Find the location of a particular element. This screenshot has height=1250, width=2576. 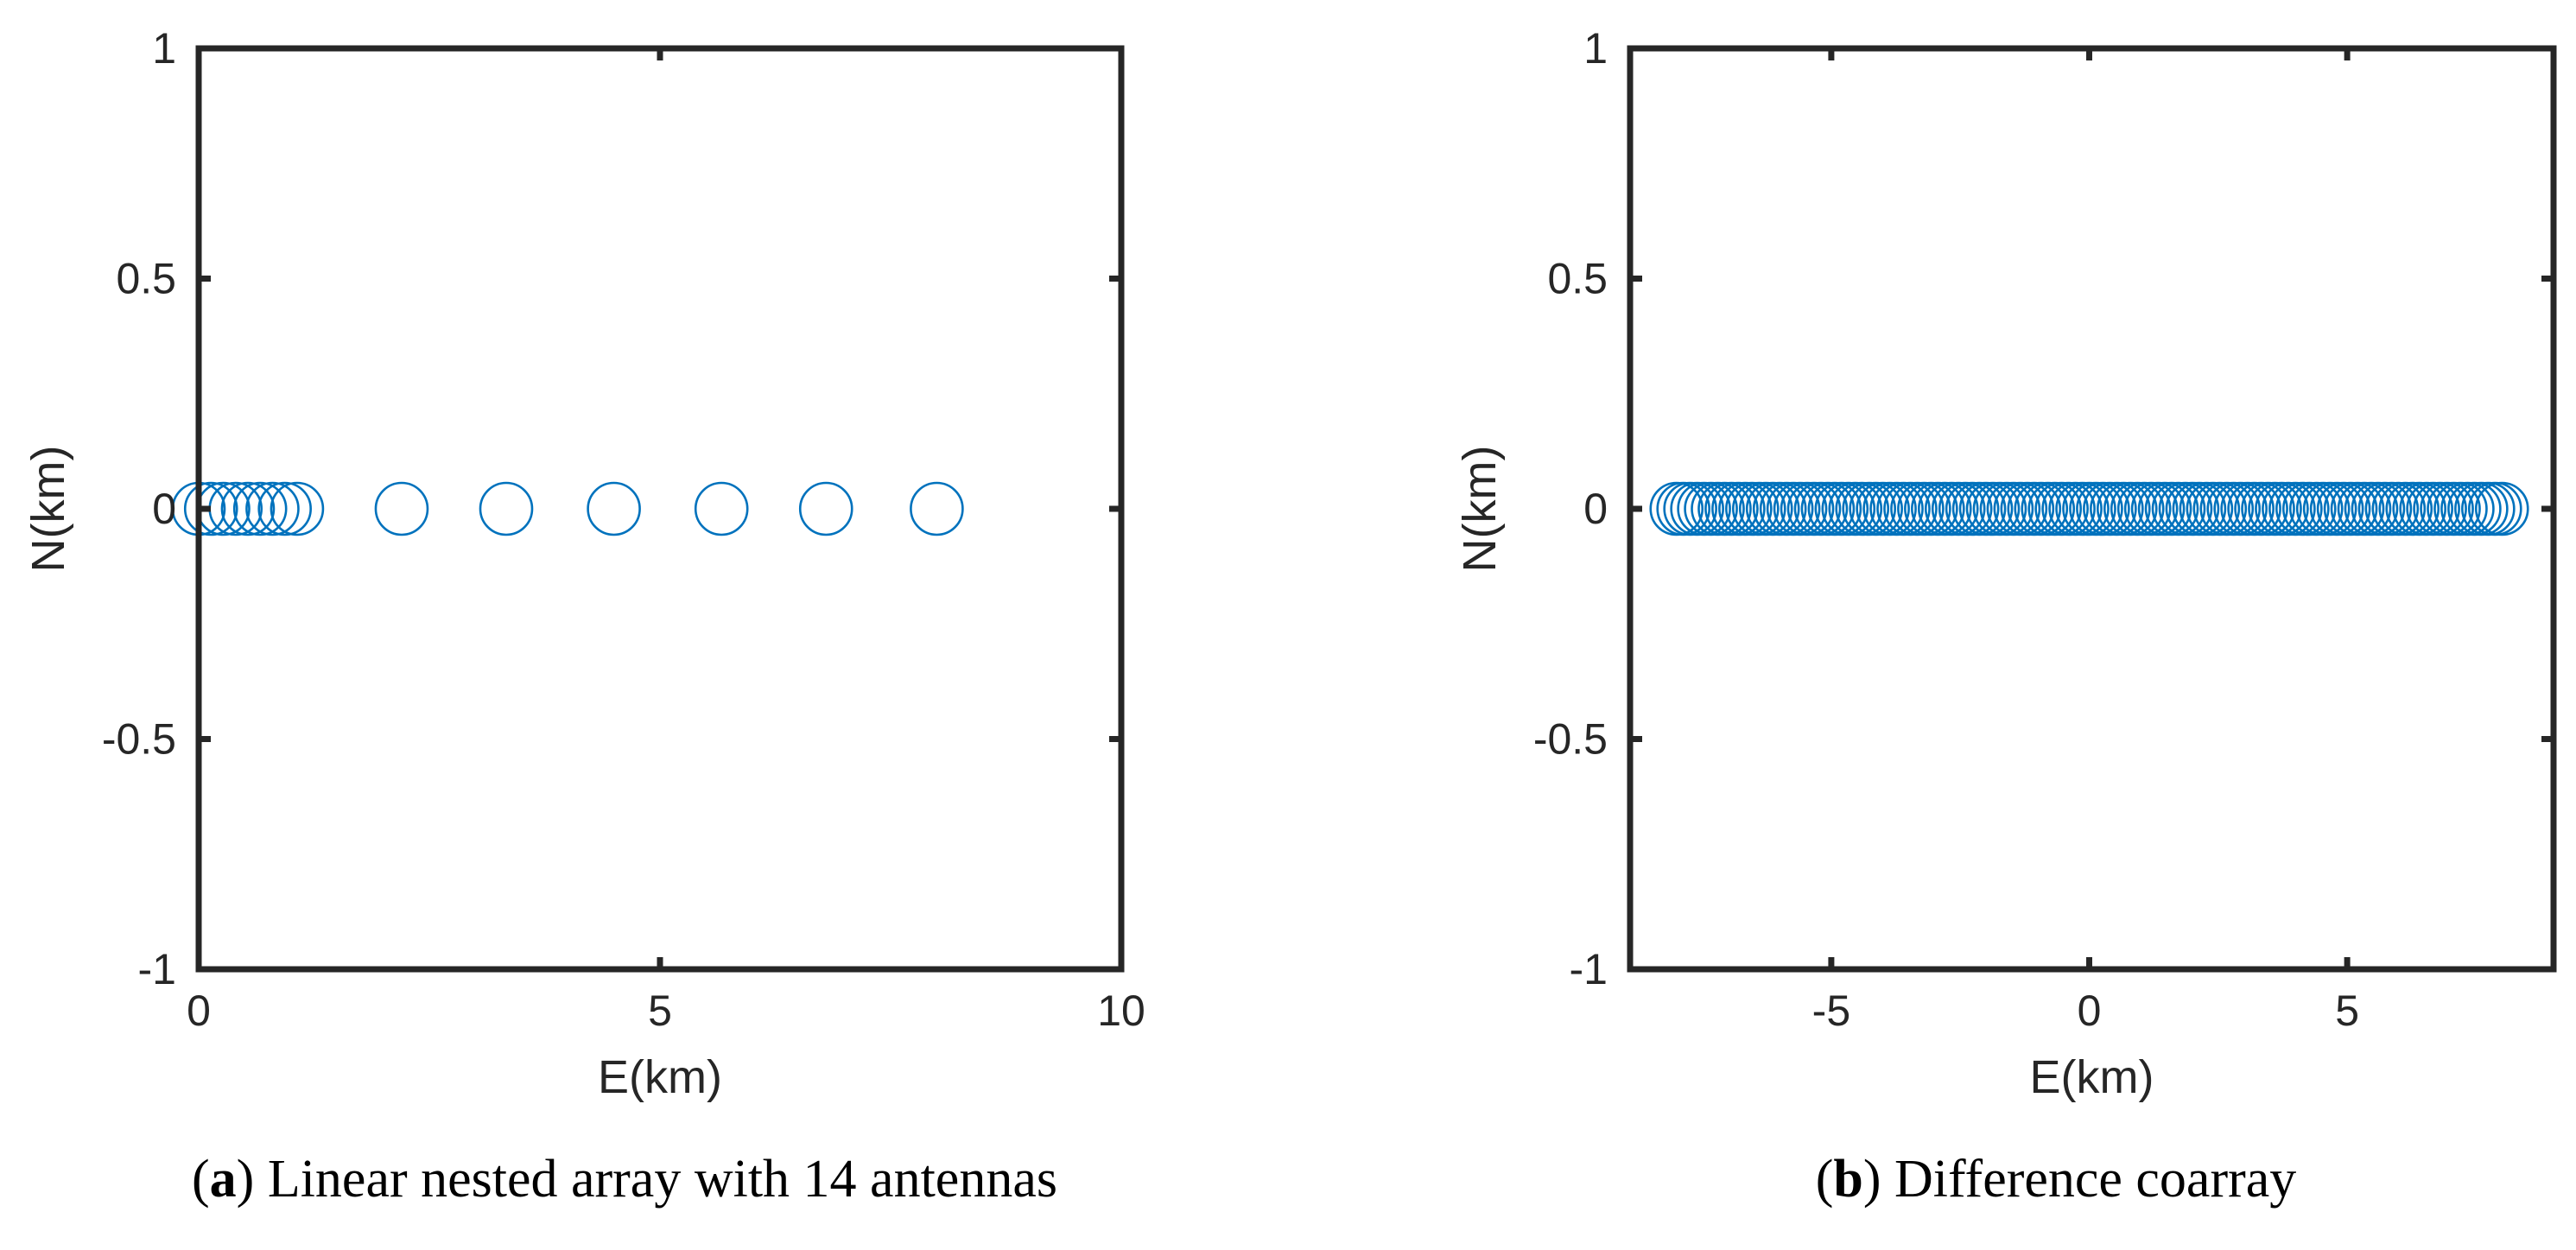

caption-text: Difference coarray is located at coordinates (2089, 1179).